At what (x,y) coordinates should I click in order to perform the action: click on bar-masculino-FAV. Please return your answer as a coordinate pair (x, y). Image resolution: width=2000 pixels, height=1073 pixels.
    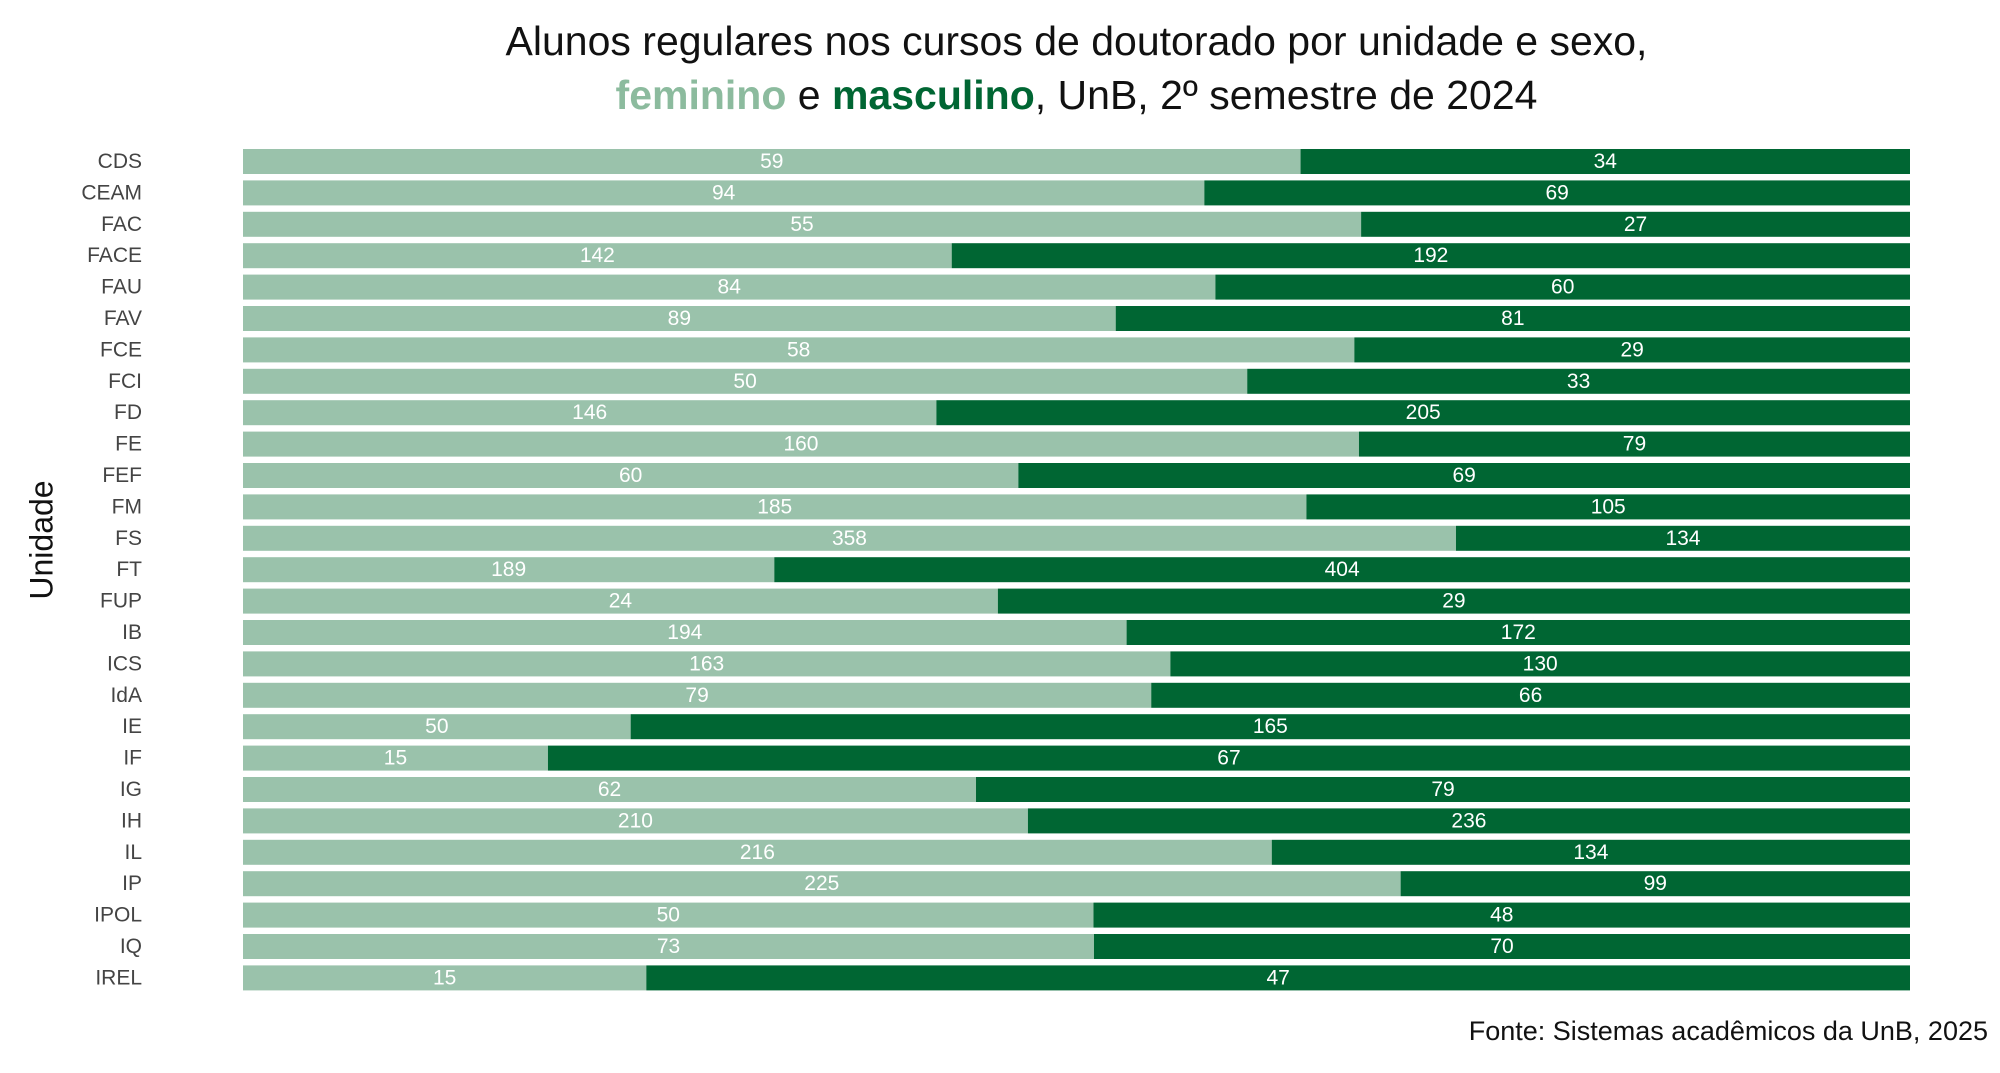
    Looking at the image, I should click on (1512, 318).